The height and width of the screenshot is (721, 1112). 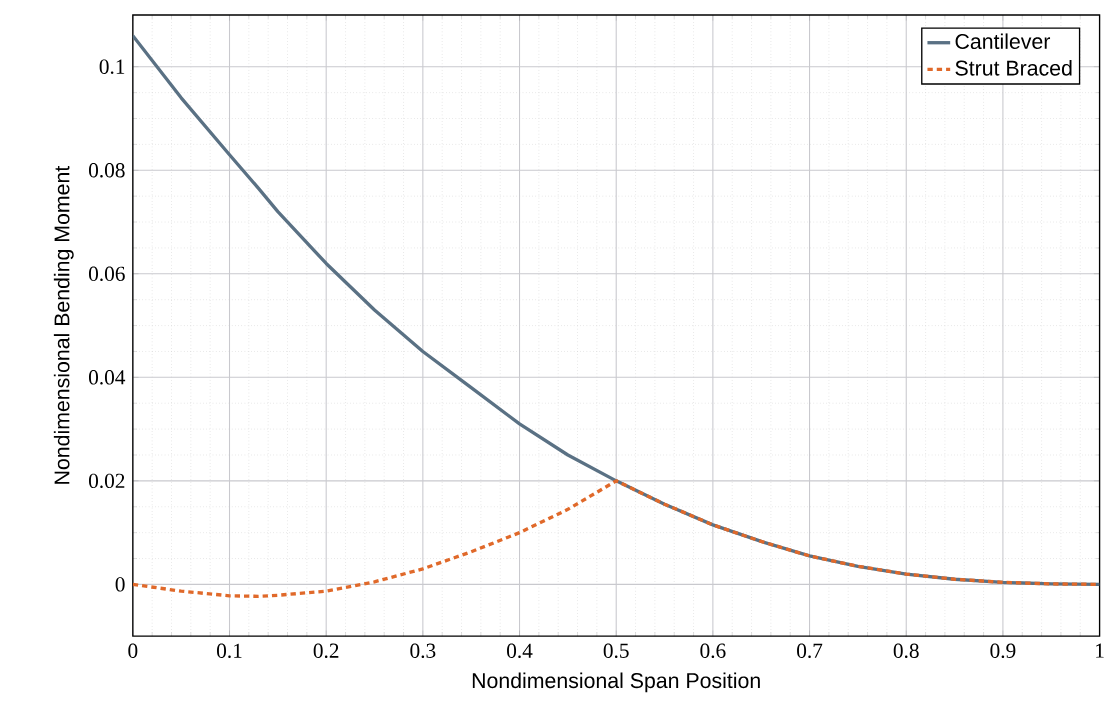 I want to click on y-tick-label: 0.02, so click(x=107, y=481).